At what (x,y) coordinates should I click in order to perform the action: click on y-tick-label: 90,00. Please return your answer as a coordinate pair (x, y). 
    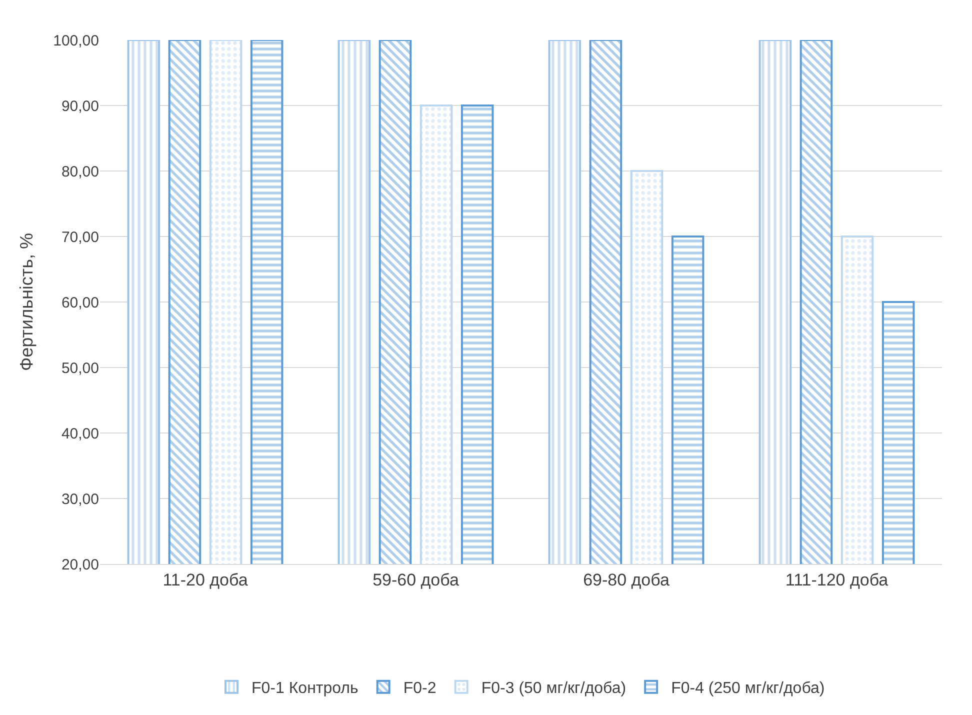
    Looking at the image, I should click on (80, 106).